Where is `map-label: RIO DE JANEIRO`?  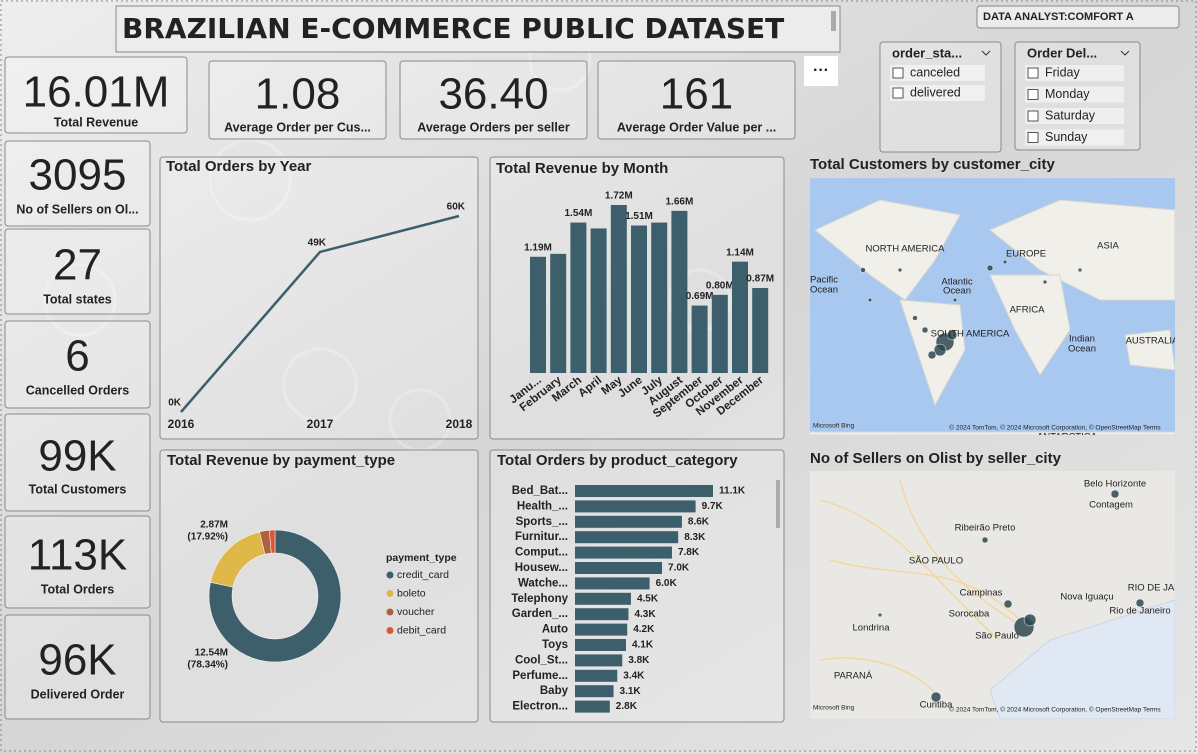 map-label: RIO DE JANEIRO is located at coordinates (1163, 588).